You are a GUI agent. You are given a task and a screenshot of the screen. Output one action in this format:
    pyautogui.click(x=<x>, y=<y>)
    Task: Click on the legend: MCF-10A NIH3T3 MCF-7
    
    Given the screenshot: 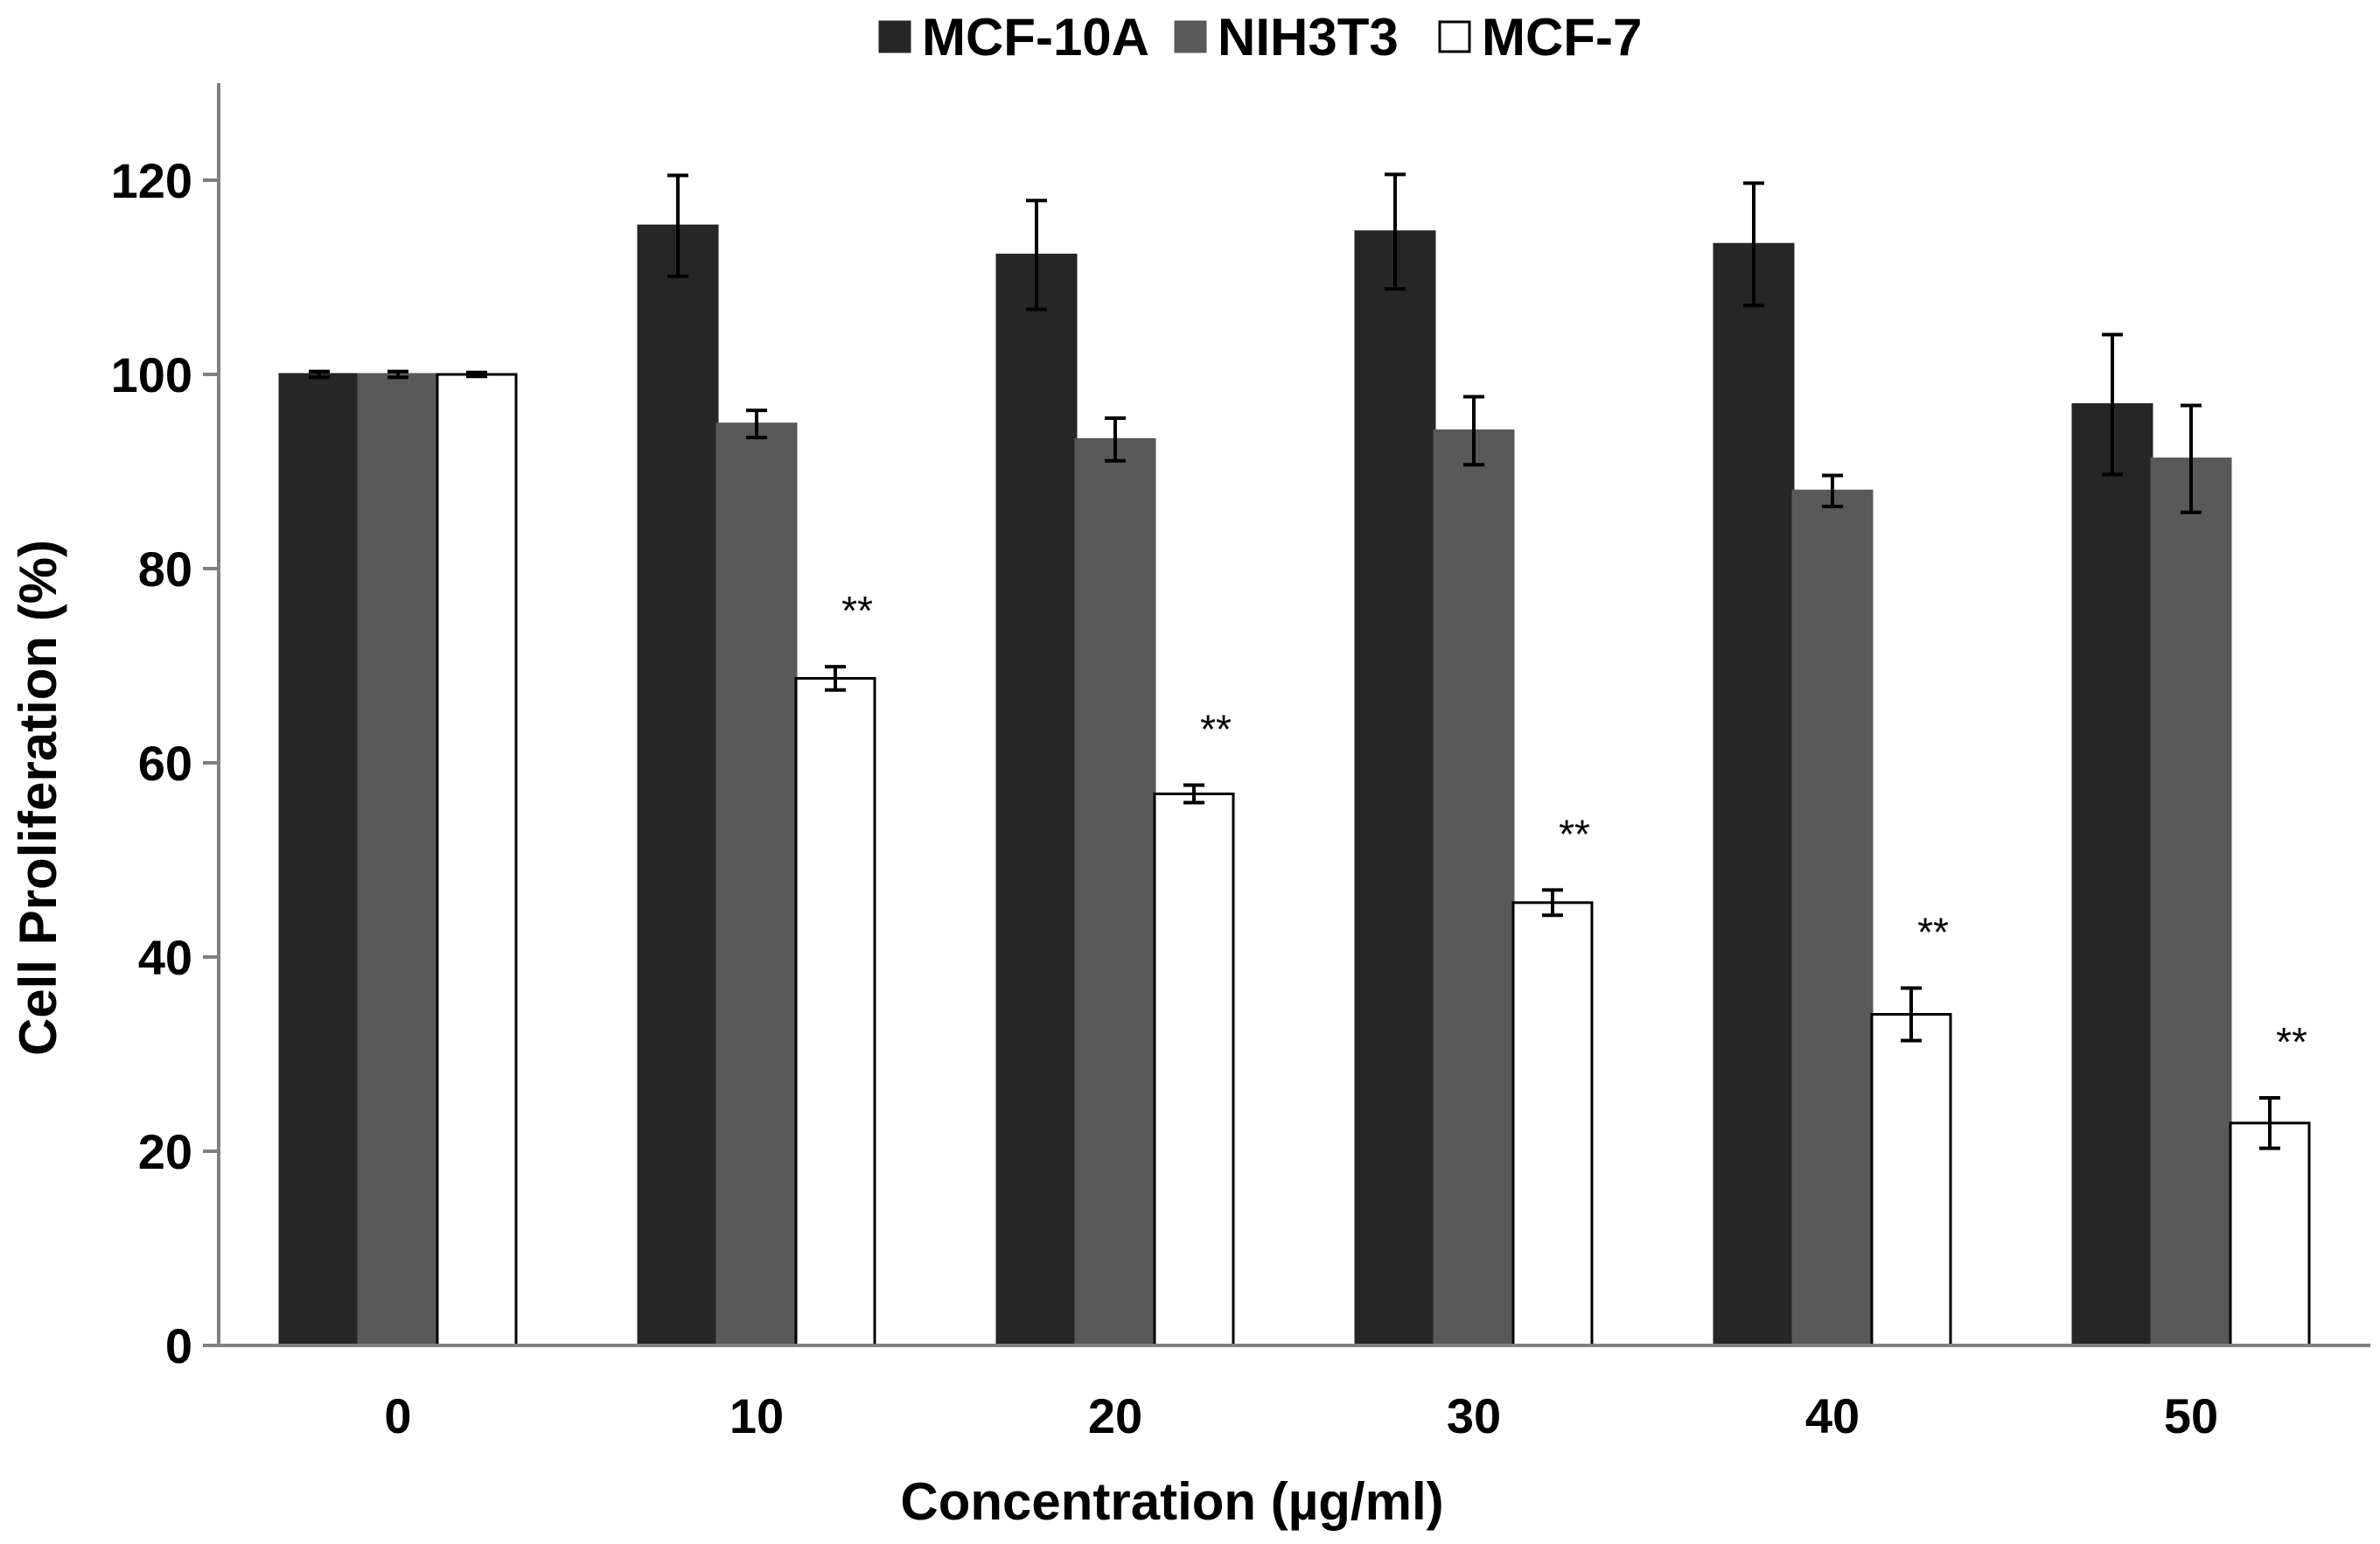 What is the action you would take?
    pyautogui.click(x=1260, y=37)
    